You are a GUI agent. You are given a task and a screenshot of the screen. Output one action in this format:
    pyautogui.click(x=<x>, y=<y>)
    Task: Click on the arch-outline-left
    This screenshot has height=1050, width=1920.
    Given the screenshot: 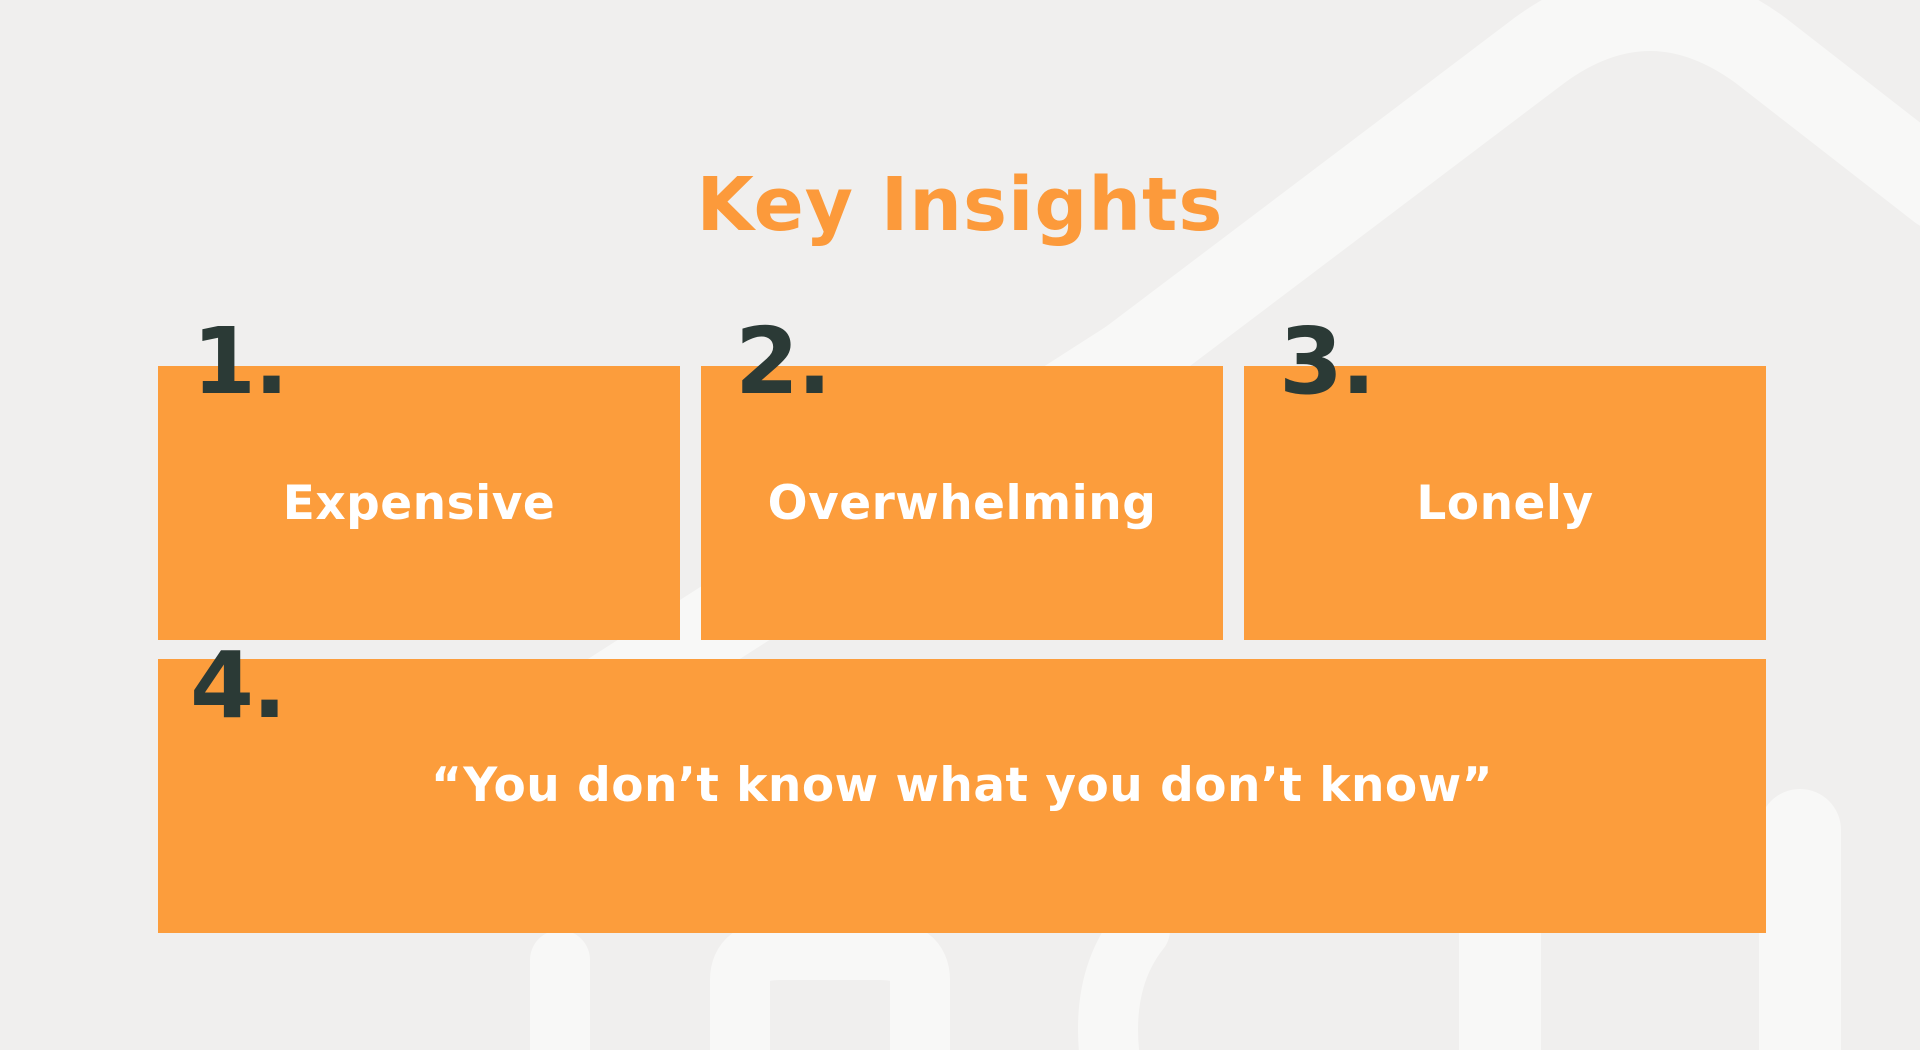 What is the action you would take?
    pyautogui.click(x=1124, y=975)
    